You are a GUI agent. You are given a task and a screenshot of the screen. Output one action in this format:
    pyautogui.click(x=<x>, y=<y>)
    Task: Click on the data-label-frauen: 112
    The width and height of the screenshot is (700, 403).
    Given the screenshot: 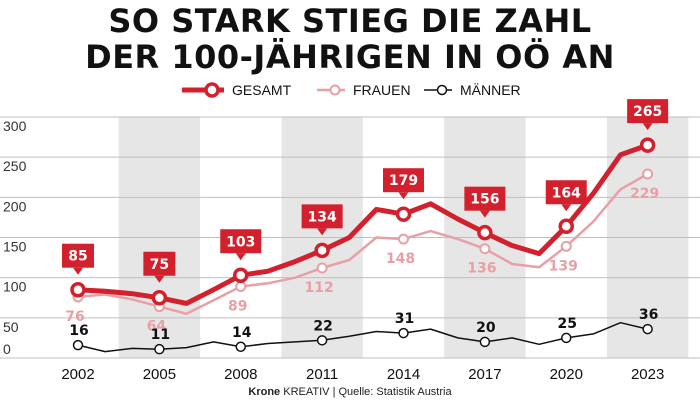 What is the action you would take?
    pyautogui.click(x=319, y=288)
    